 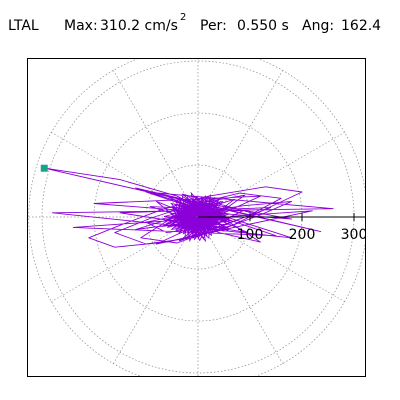 What do you see at coordinates (302, 235) in the screenshot?
I see `radial-tick-label: 200` at bounding box center [302, 235].